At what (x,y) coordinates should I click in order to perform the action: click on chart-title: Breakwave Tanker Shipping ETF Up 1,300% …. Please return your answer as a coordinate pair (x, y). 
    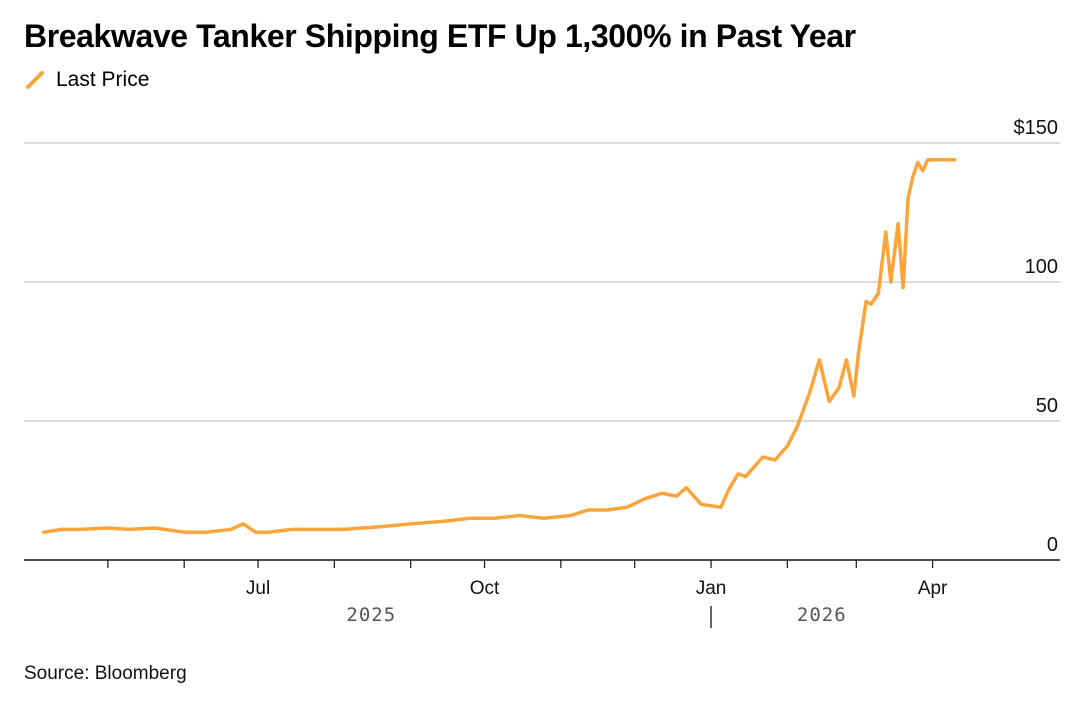
    Looking at the image, I should click on (440, 36).